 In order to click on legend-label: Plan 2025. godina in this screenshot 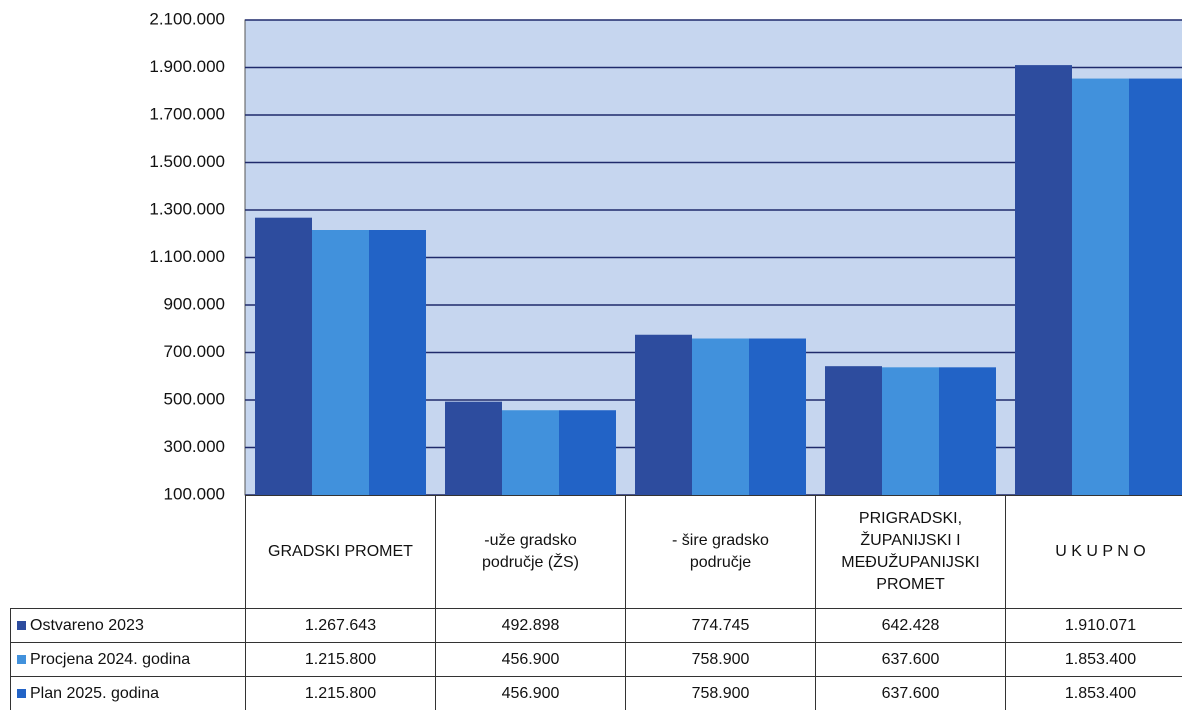, I will do `click(94, 693)`.